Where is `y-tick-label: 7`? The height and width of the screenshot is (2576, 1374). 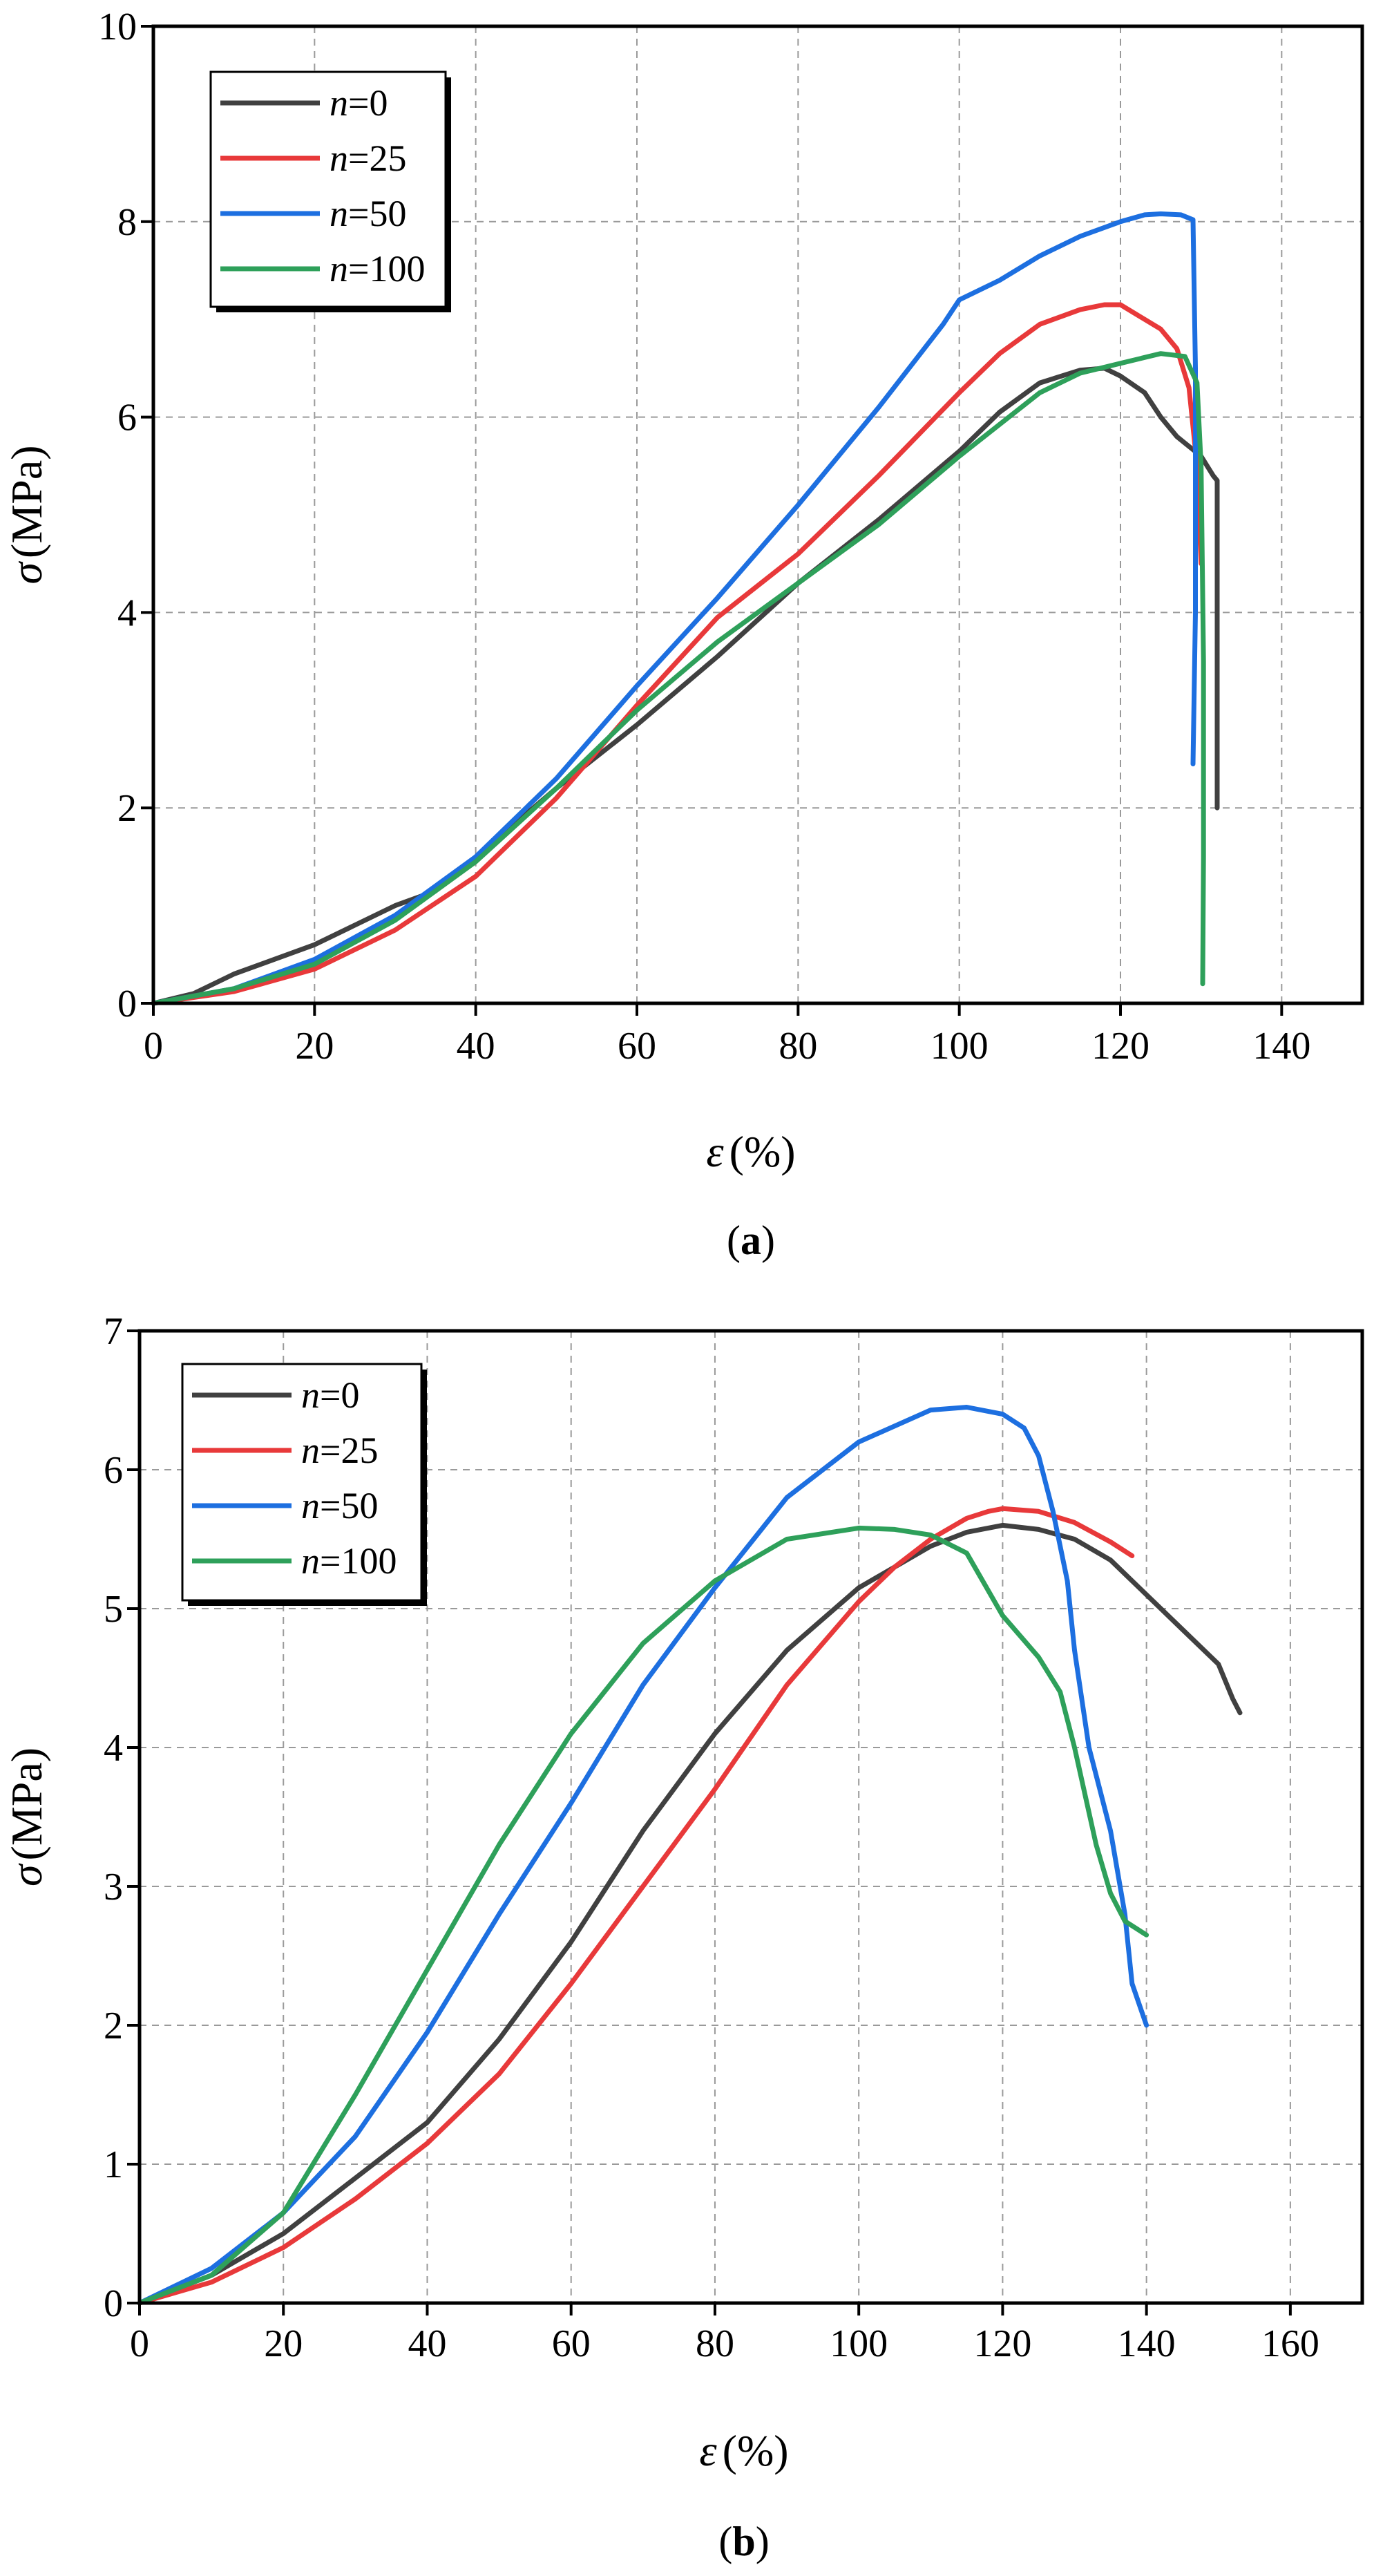 y-tick-label: 7 is located at coordinates (114, 1331).